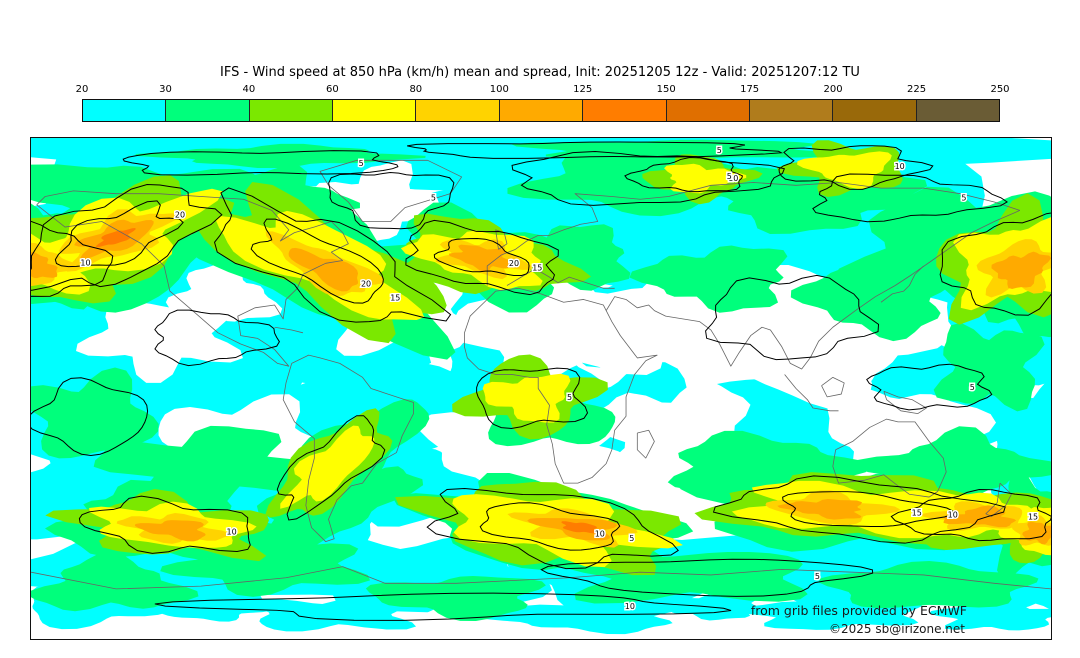 The image size is (1080, 658). What do you see at coordinates (1000, 89) in the screenshot?
I see `colorbar-tick: 250` at bounding box center [1000, 89].